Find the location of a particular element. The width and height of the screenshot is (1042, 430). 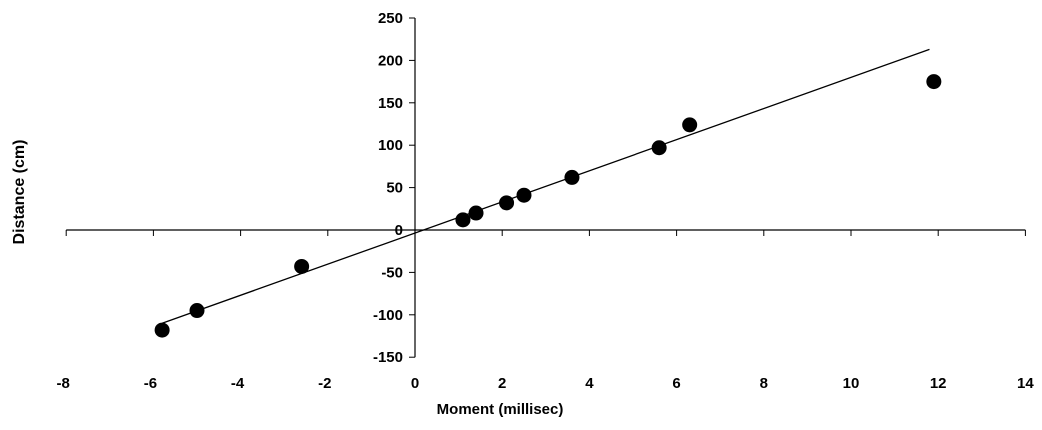

x-tick-label: -8 is located at coordinates (63, 383).